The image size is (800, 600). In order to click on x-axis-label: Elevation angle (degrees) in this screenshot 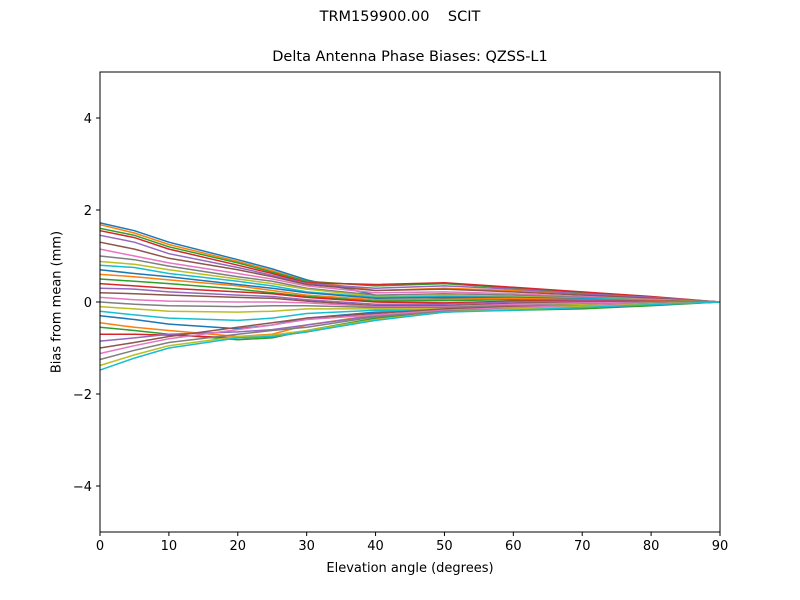, I will do `click(410, 568)`.